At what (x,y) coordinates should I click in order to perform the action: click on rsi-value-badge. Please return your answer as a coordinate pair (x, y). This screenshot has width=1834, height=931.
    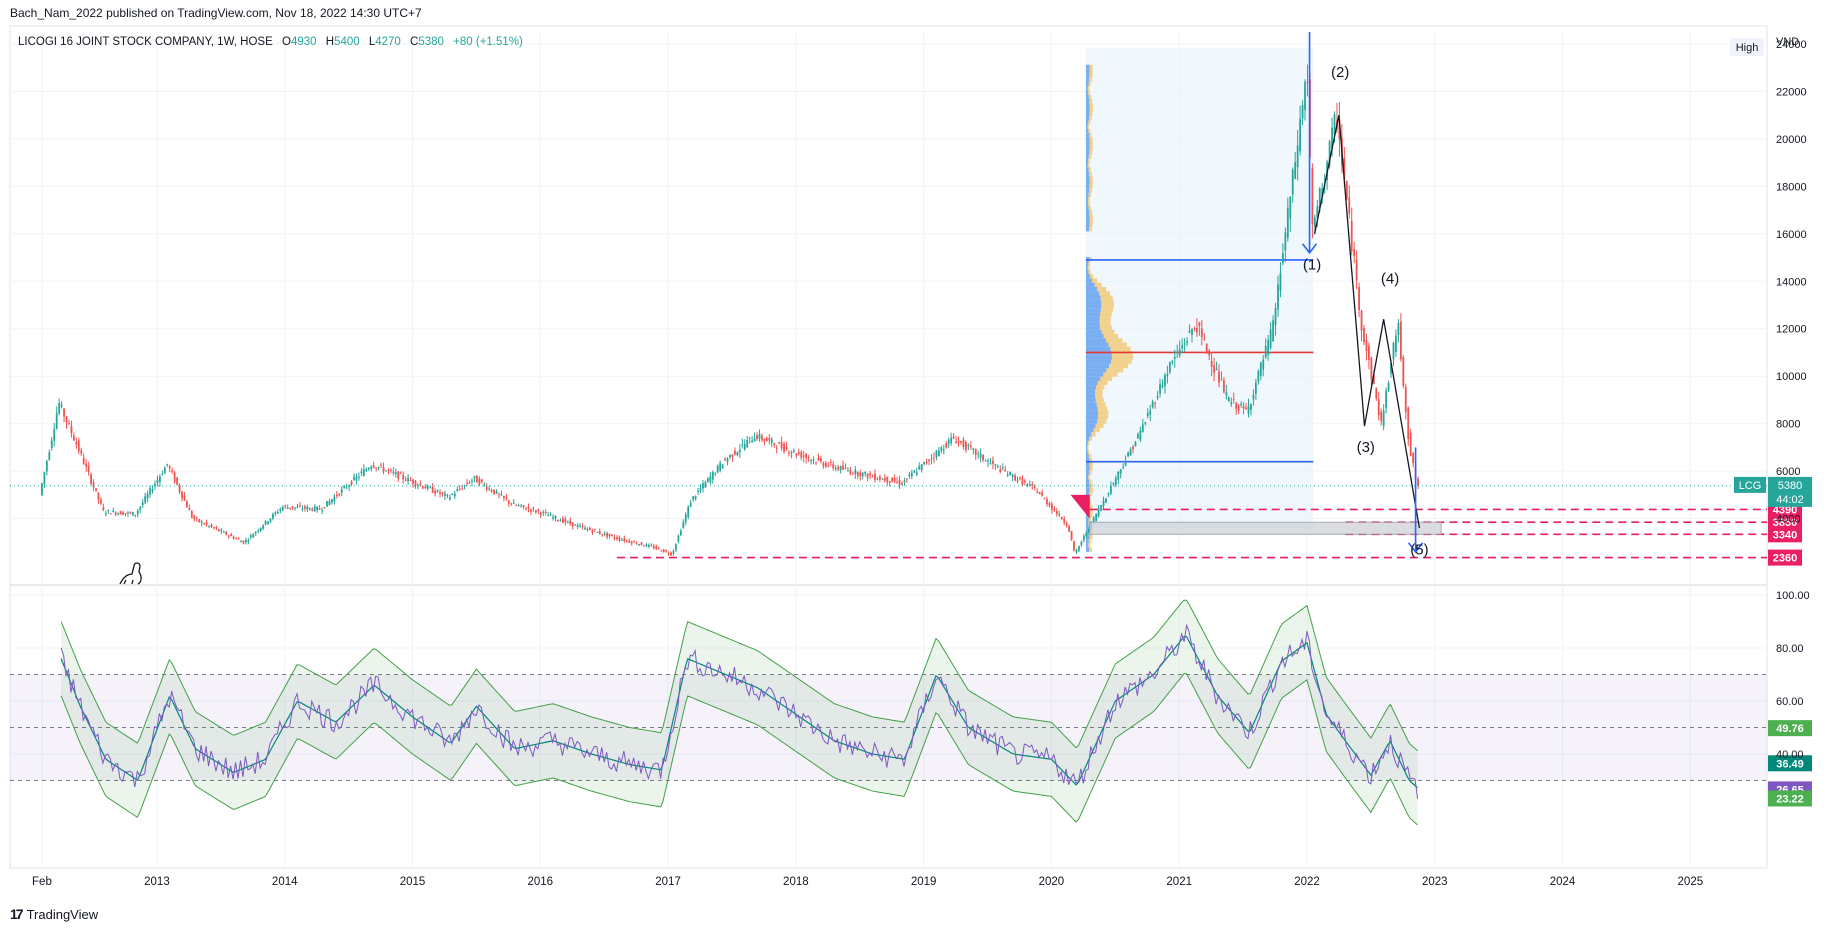
    Looking at the image, I should click on (1790, 763).